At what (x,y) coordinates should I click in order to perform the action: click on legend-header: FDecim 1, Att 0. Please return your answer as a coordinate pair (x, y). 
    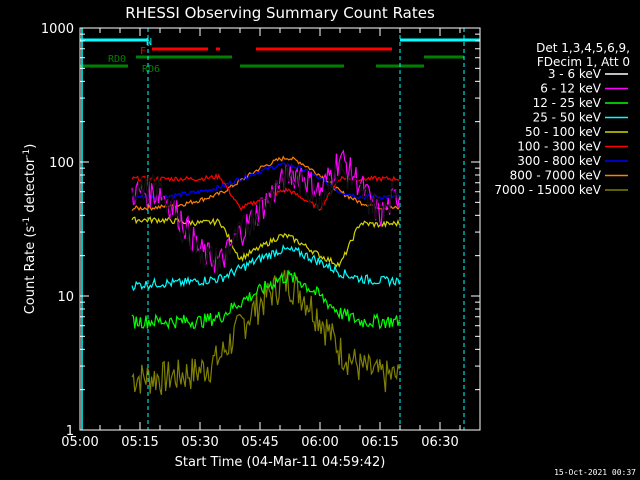
    Looking at the image, I should click on (583, 62).